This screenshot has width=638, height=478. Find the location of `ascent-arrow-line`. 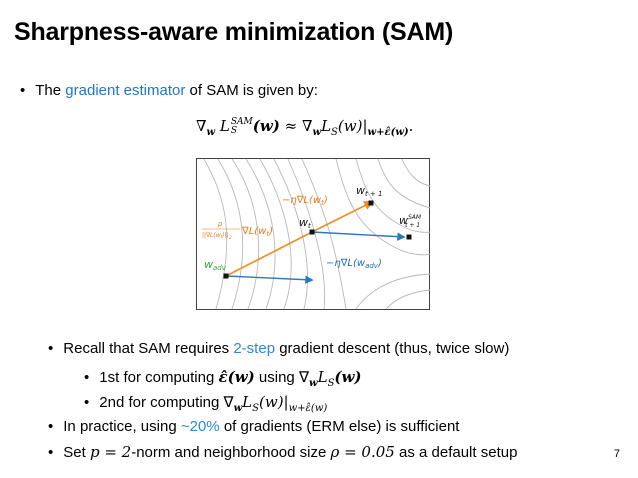

ascent-arrow-line is located at coordinates (269, 254).